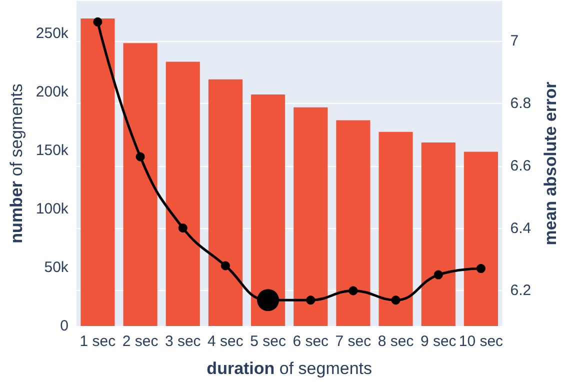 This screenshot has width=567, height=382. I want to click on y-tick-label: 0, so click(64, 326).